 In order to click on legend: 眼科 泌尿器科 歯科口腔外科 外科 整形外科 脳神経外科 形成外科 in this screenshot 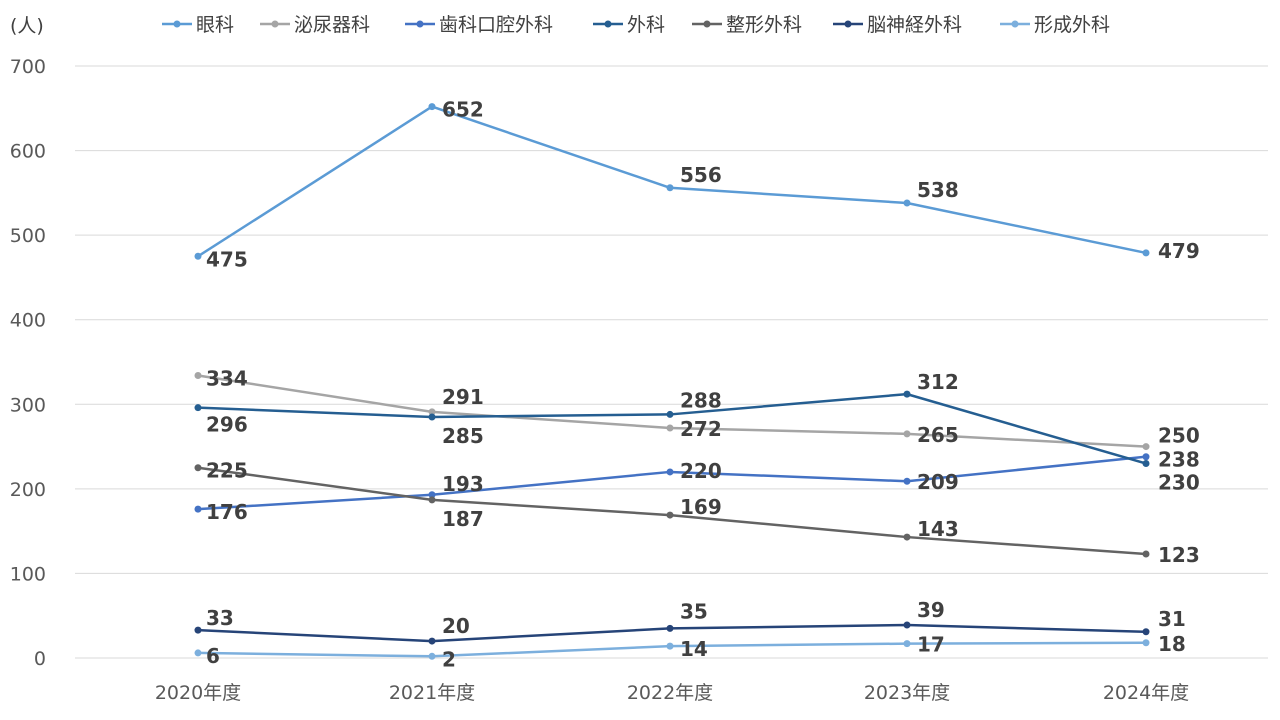, I will do `click(636, 25)`.